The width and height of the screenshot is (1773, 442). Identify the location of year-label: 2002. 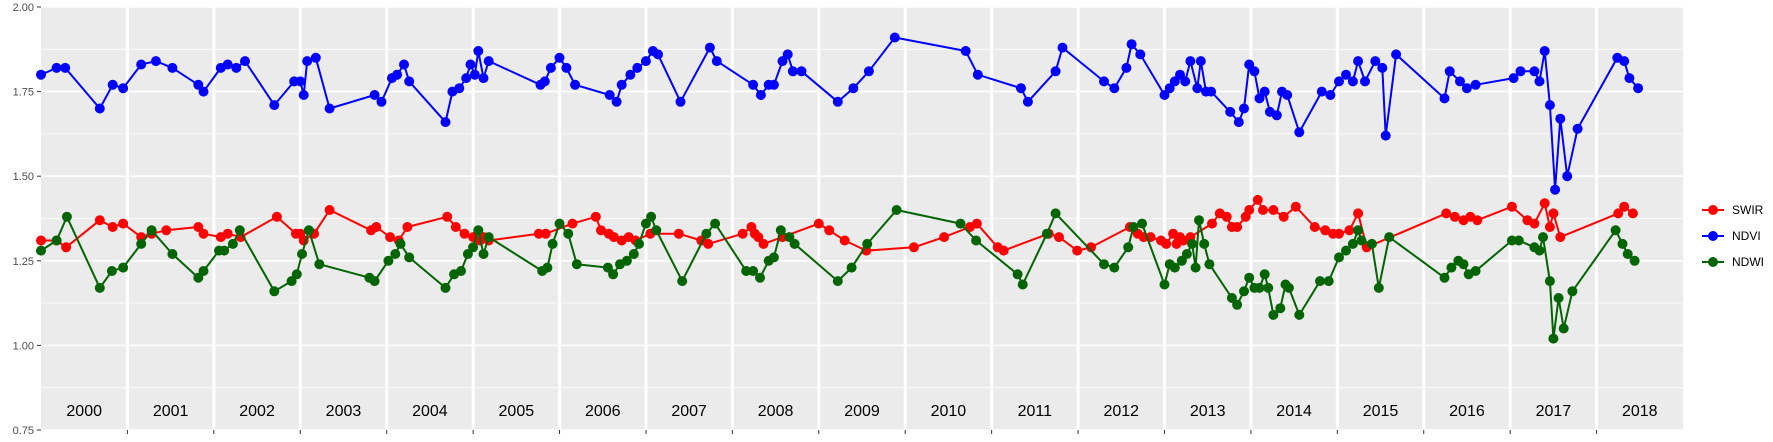
(257, 411).